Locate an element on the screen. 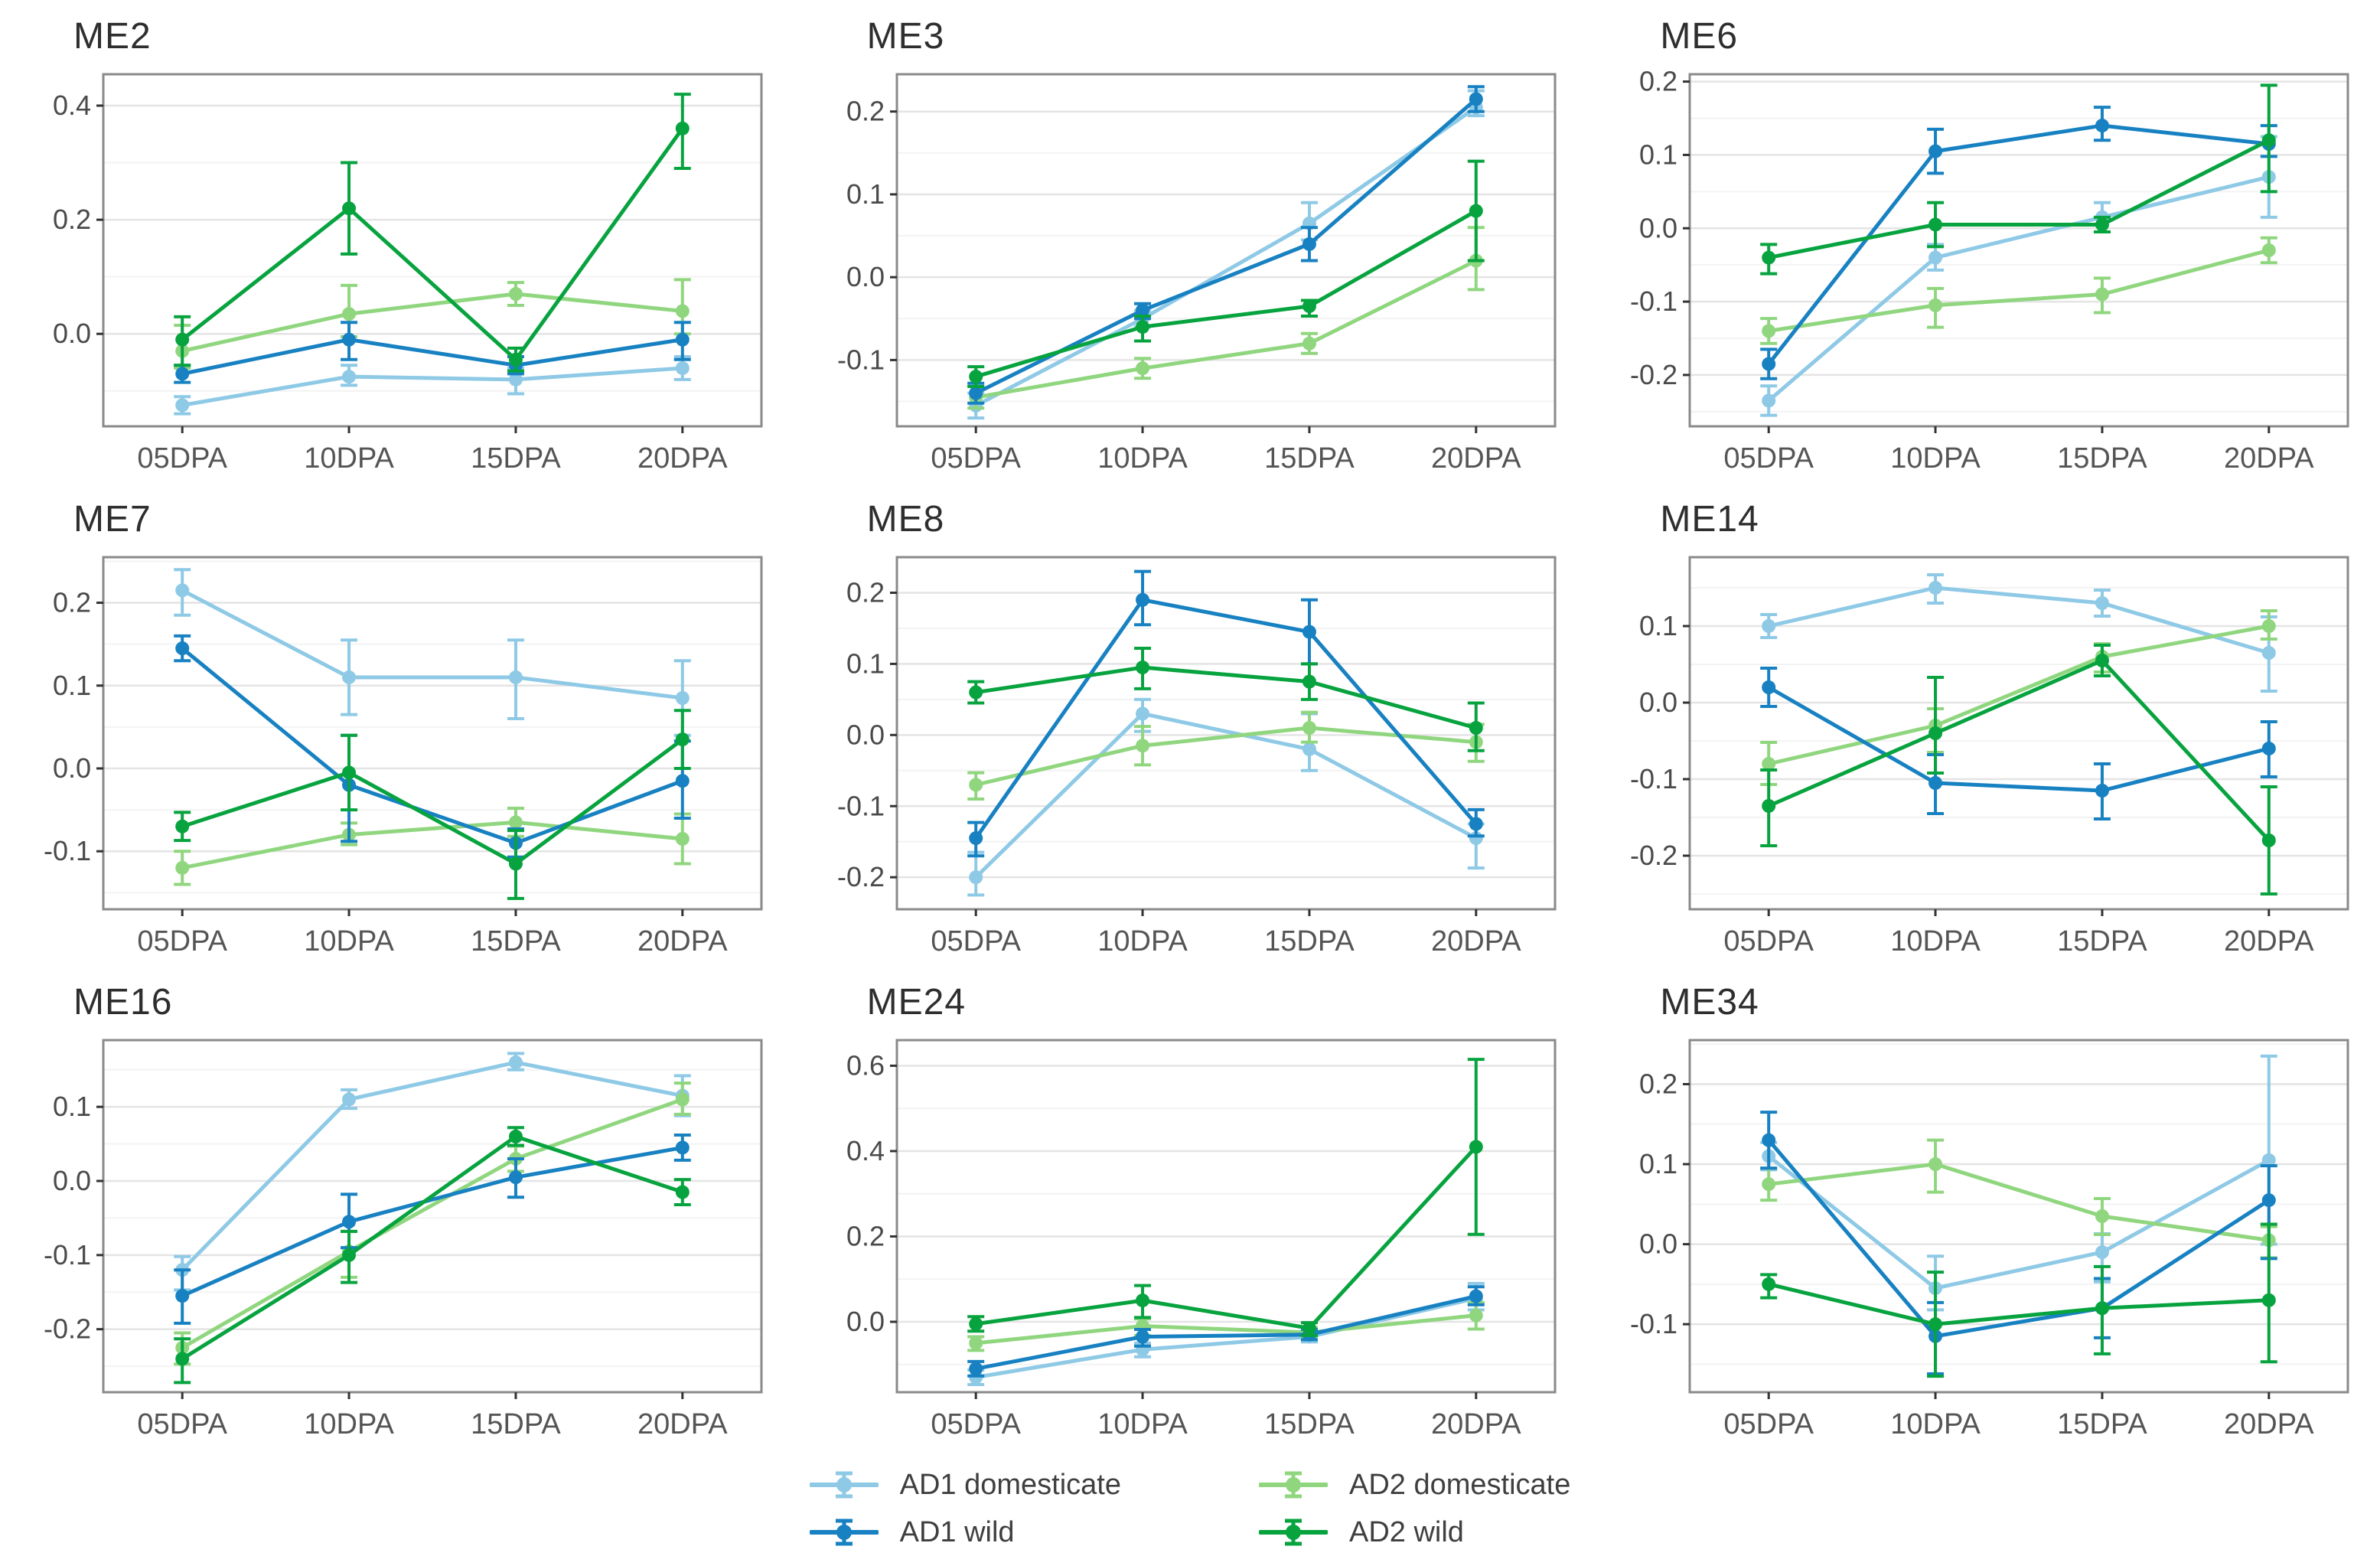 Image resolution: width=2380 pixels, height=1556 pixels. plot-me2: 0.0 0.2 0.4 05DPA 10DPA 15DPA 20DPA is located at coordinates (408, 274).